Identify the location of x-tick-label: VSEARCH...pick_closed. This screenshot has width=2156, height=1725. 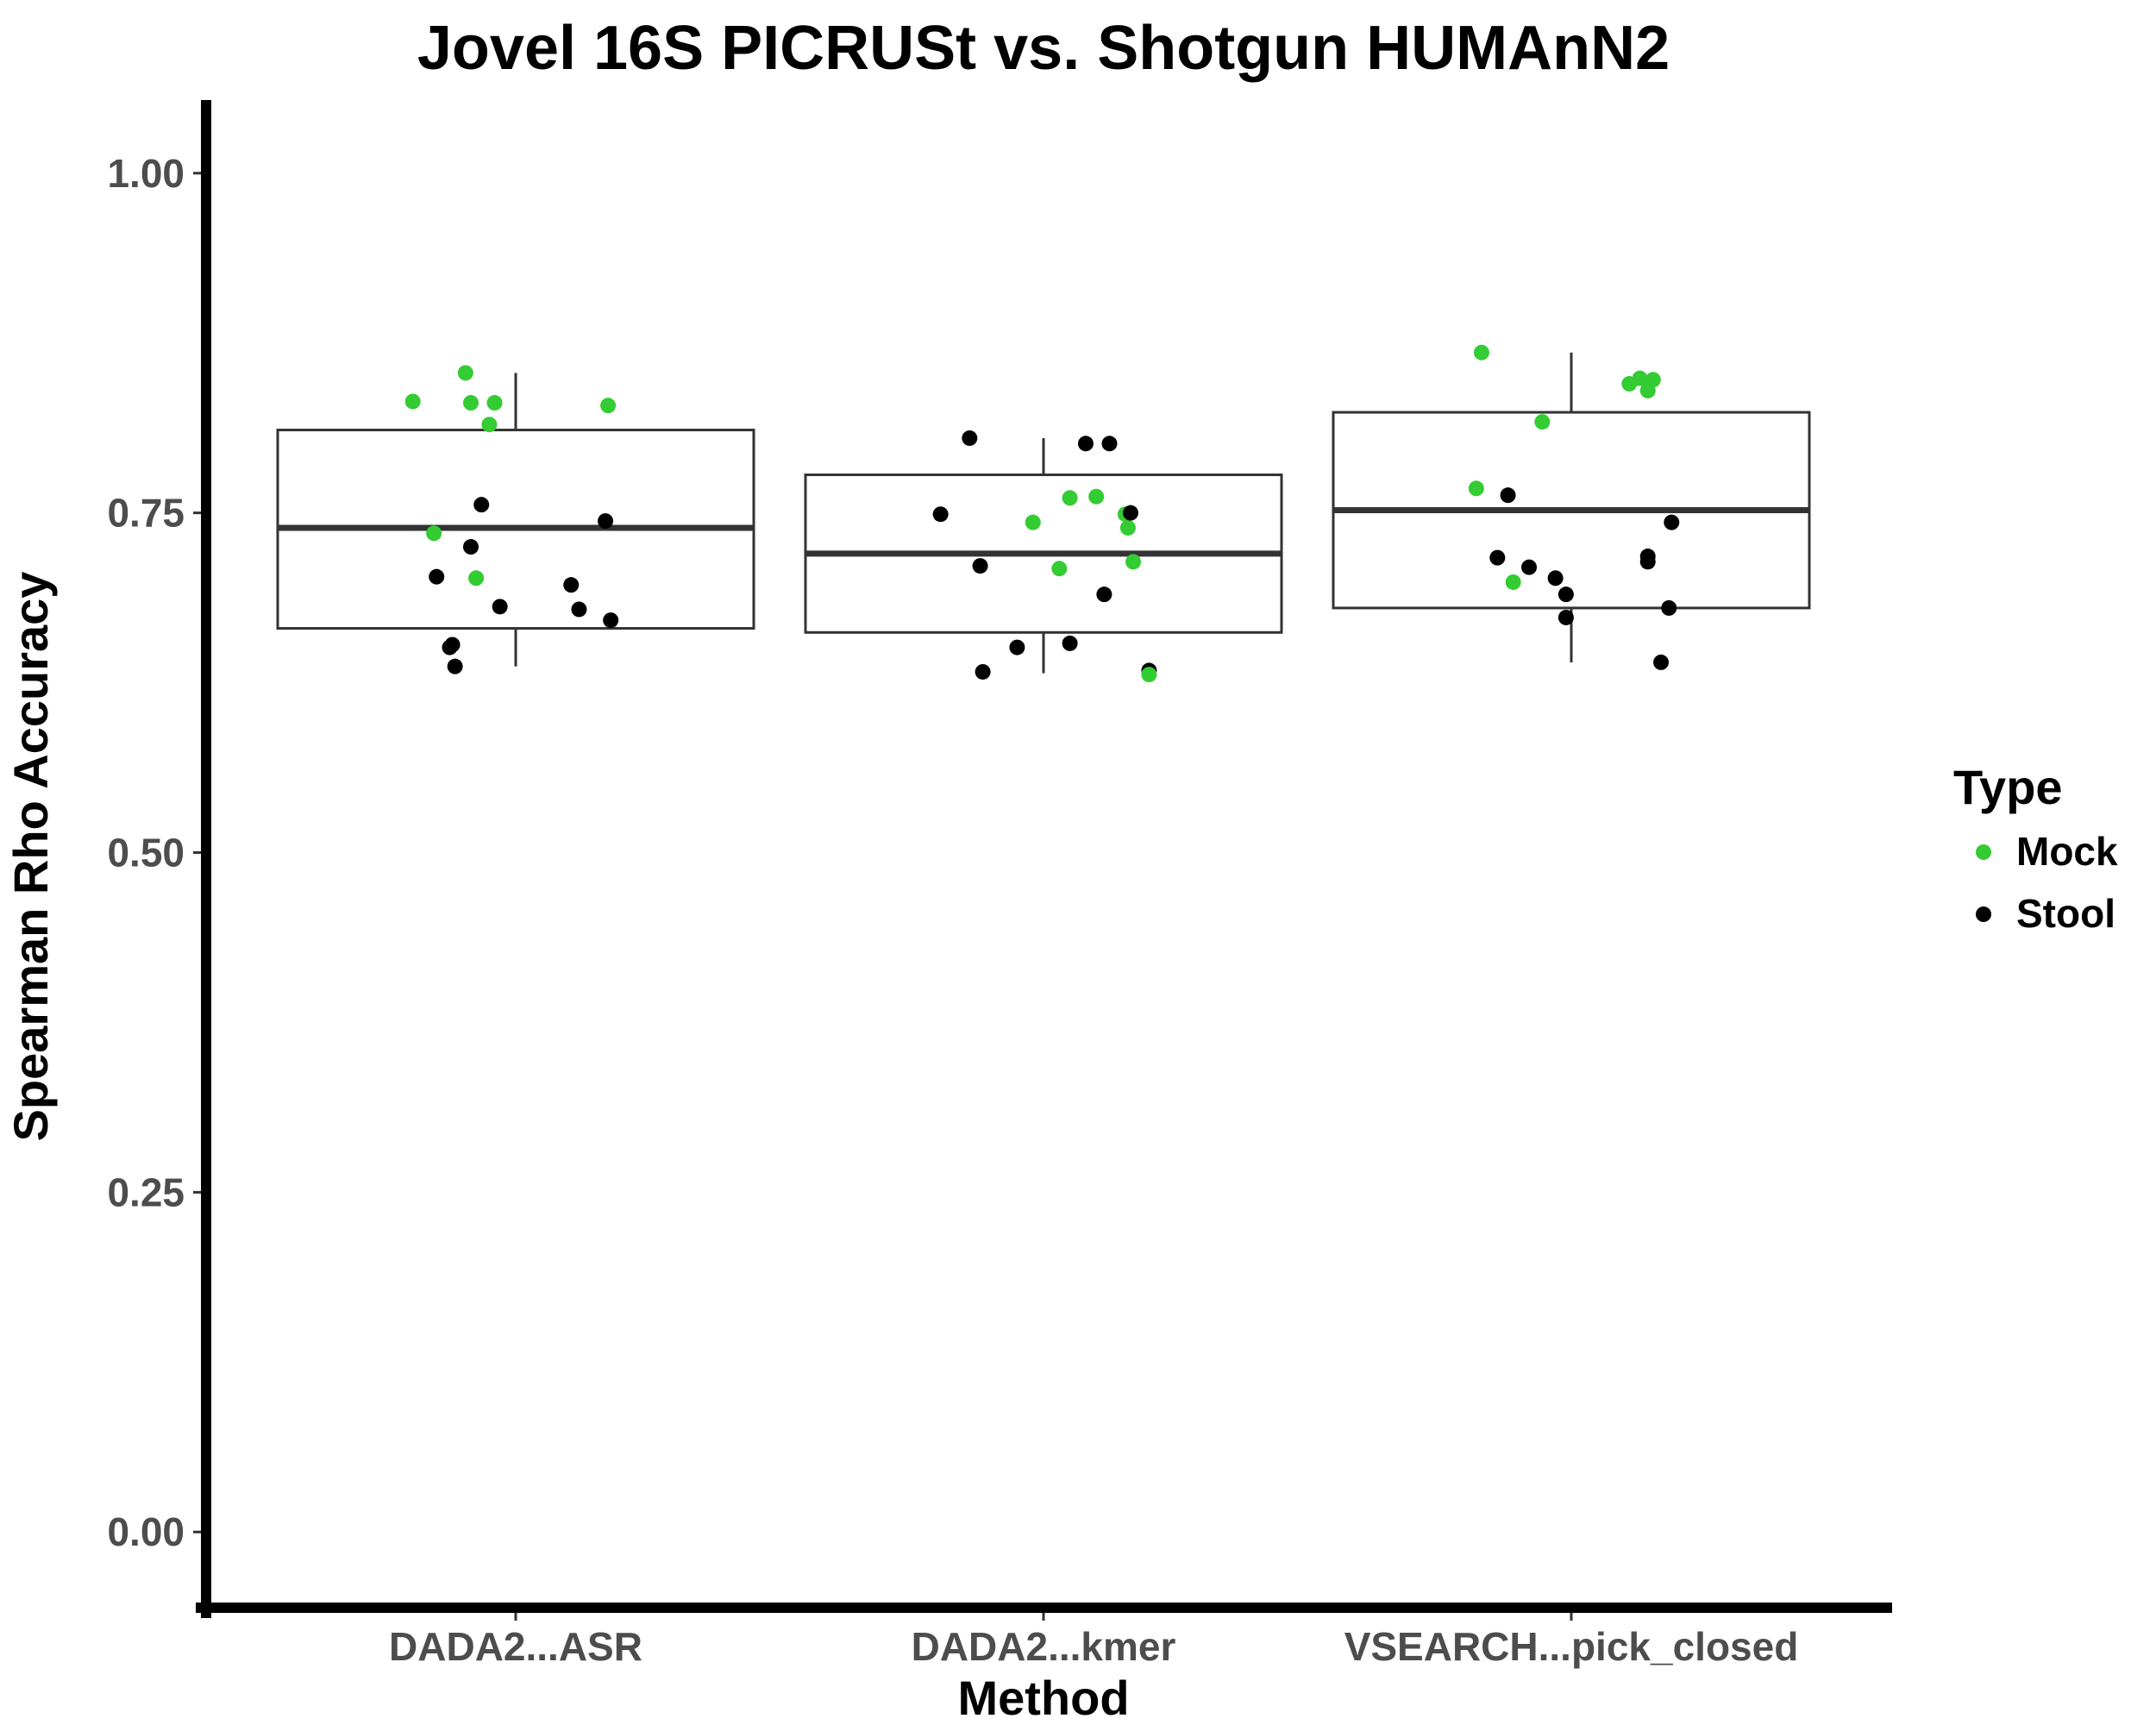
(1571, 1647).